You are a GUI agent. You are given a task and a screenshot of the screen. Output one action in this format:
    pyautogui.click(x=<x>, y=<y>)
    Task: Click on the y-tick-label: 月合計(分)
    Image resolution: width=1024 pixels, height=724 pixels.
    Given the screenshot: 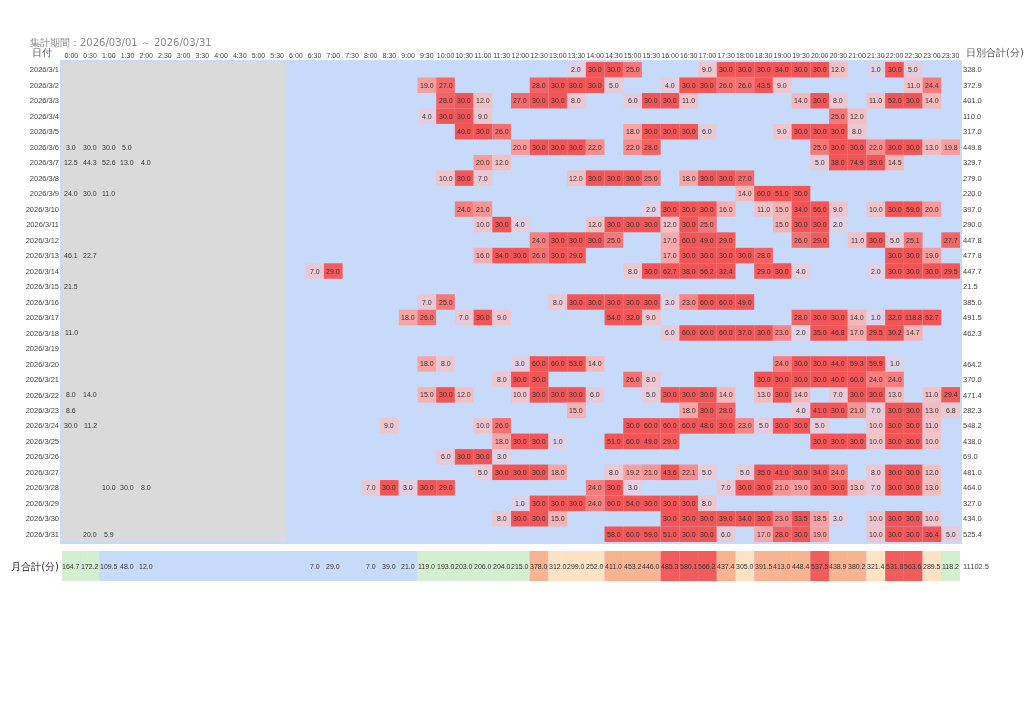 What is the action you would take?
    pyautogui.click(x=35, y=566)
    